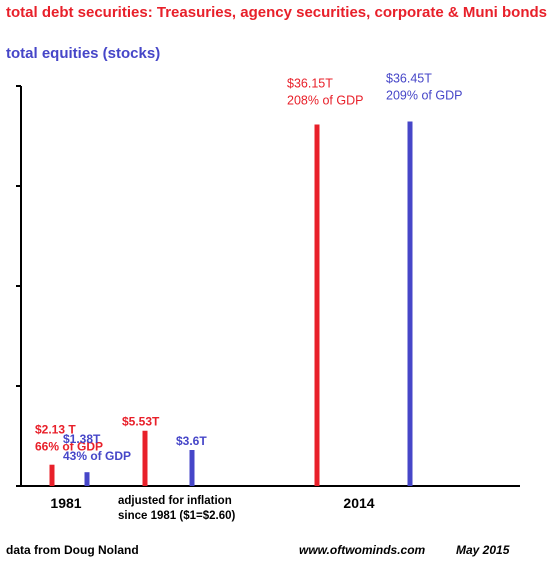  What do you see at coordinates (362, 550) in the screenshot?
I see `website: www.oftwominds.com` at bounding box center [362, 550].